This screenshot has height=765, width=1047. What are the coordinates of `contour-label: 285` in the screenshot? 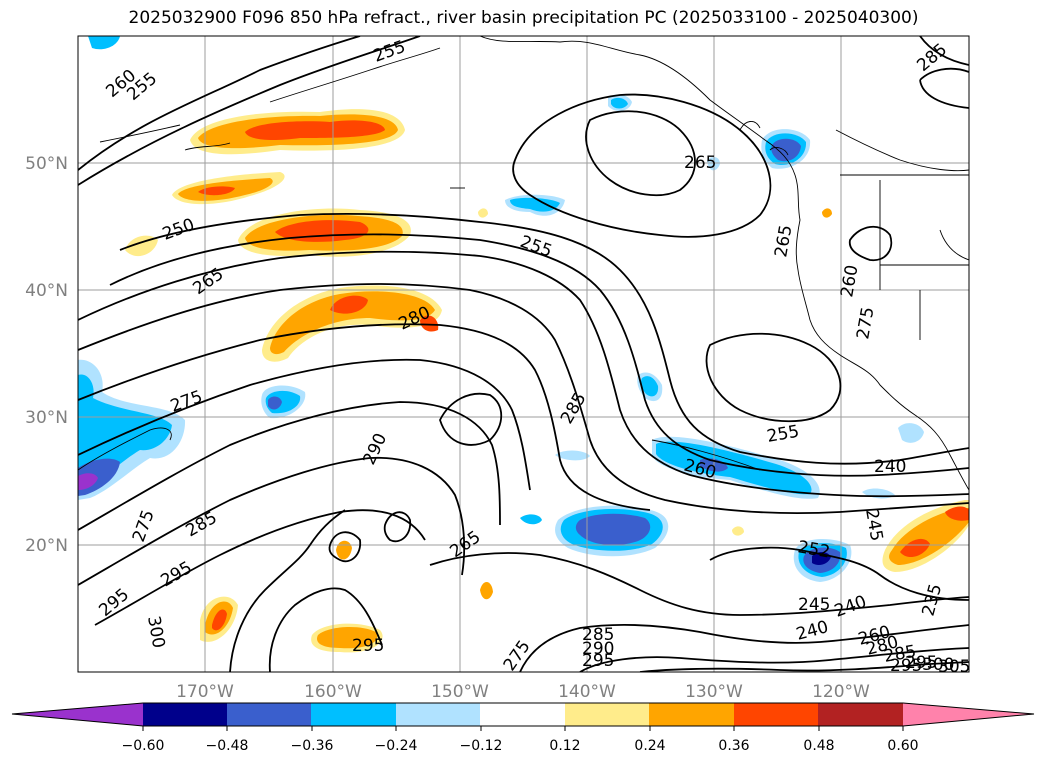 It's located at (598, 635).